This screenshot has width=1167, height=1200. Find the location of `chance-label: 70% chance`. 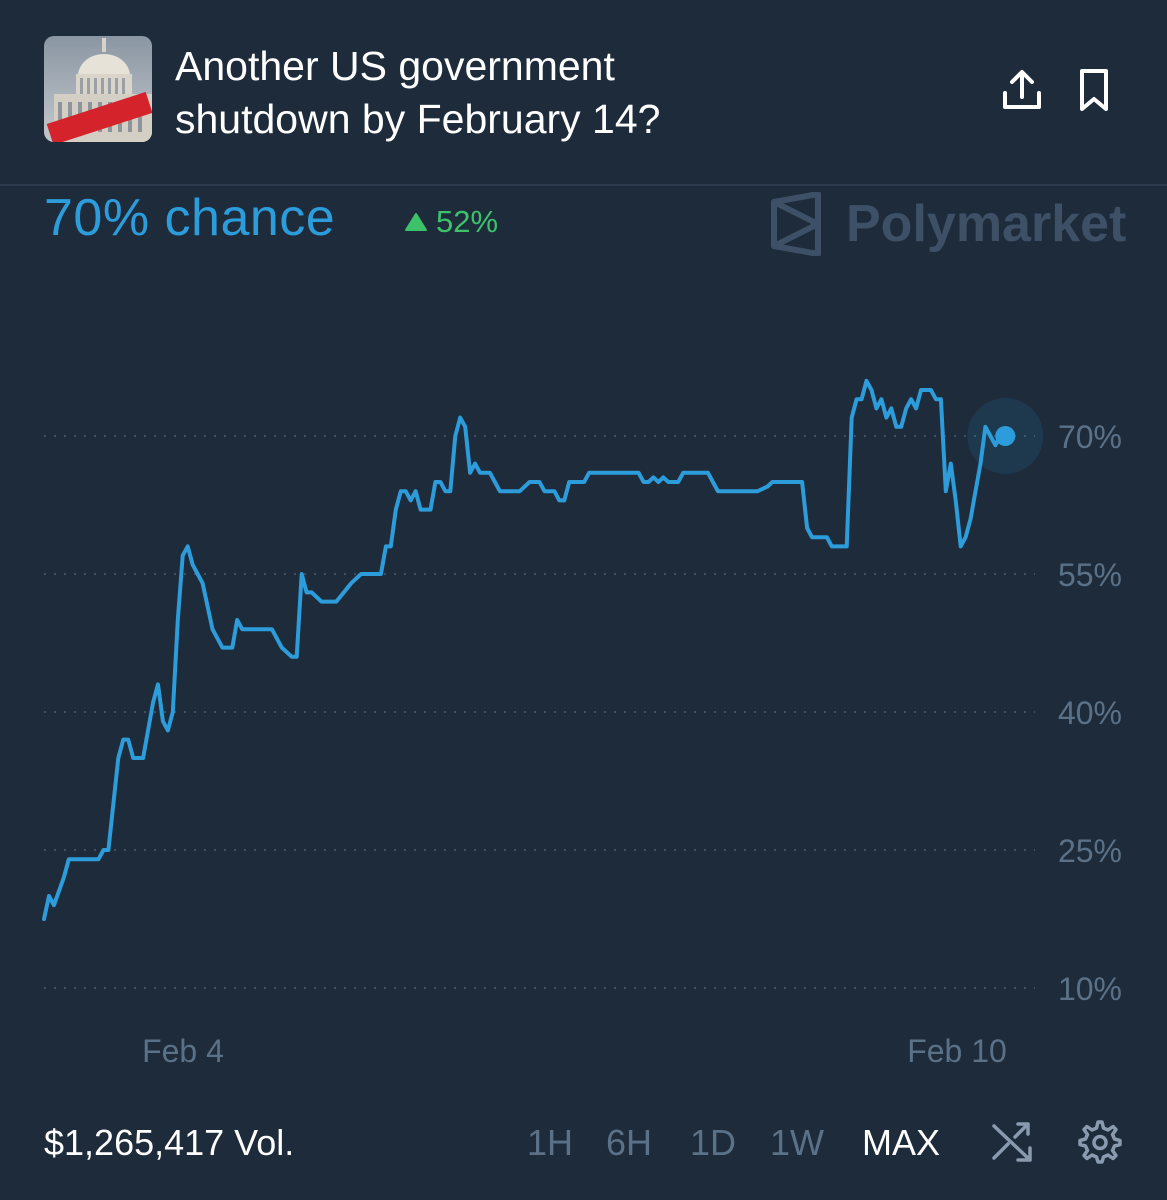

chance-label: 70% chance is located at coordinates (190, 218).